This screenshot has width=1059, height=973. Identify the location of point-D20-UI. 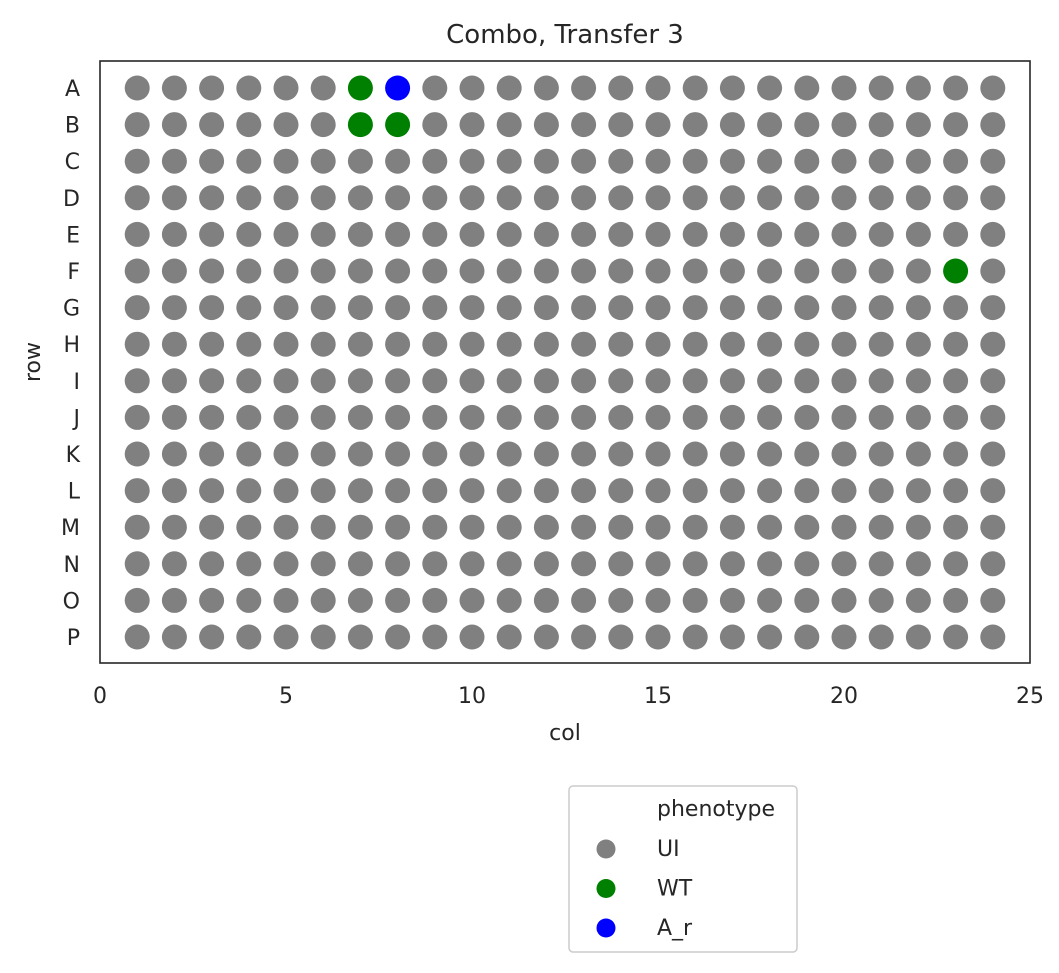
(844, 198).